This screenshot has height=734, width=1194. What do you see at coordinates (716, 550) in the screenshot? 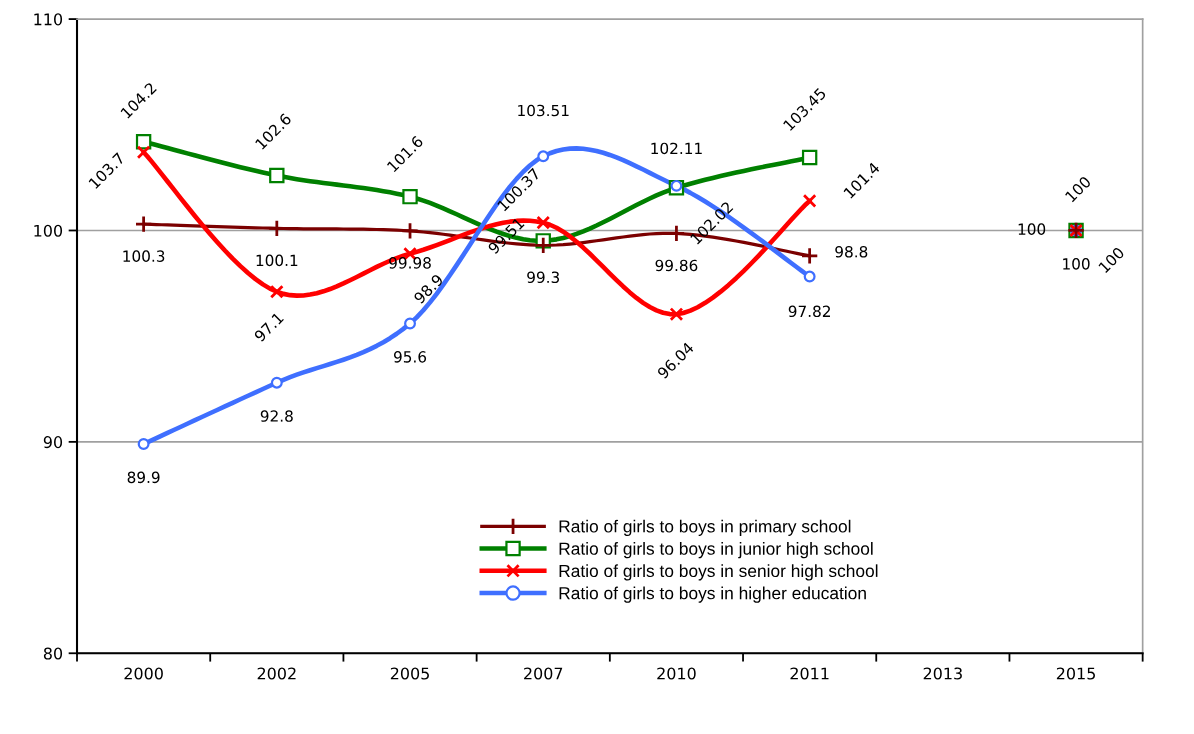
I see `legend-label: Ratio of girls to boys in junior high school` at bounding box center [716, 550].